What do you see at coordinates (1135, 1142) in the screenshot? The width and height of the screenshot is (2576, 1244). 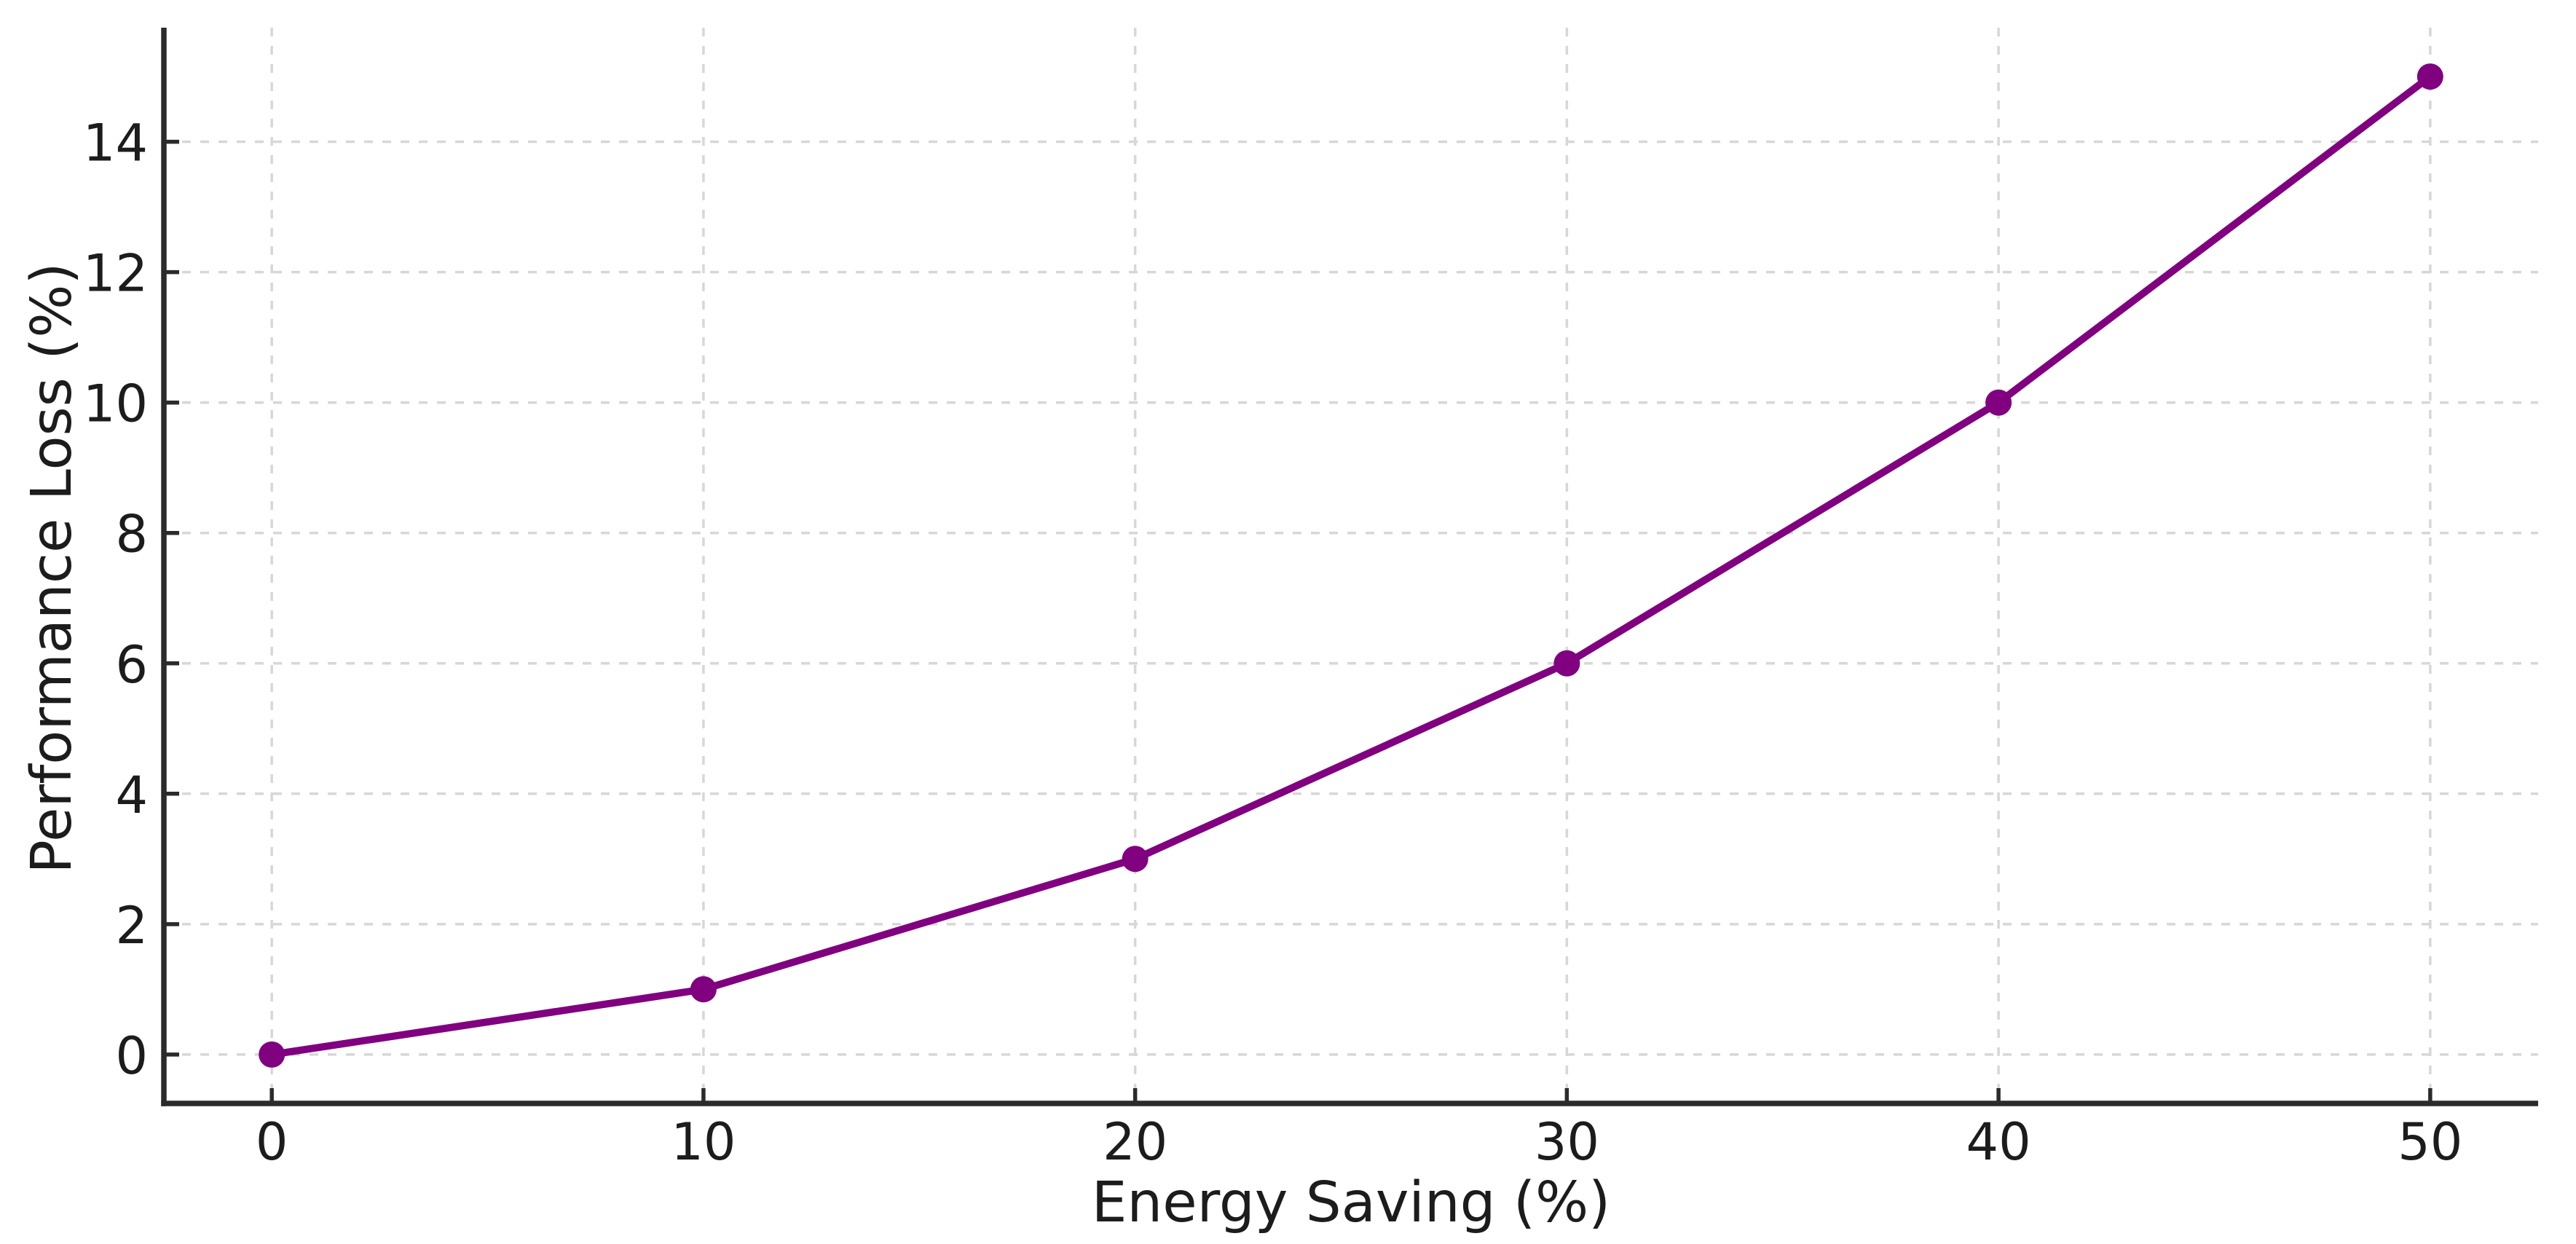 I see `x-tick-label: 20` at bounding box center [1135, 1142].